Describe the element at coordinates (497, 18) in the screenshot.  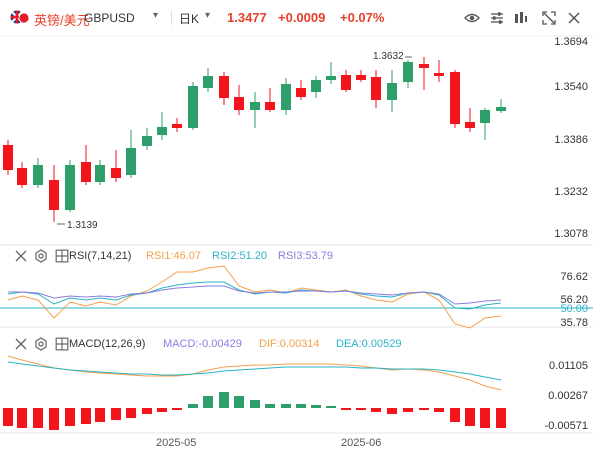
I see `sliders-icon` at that location.